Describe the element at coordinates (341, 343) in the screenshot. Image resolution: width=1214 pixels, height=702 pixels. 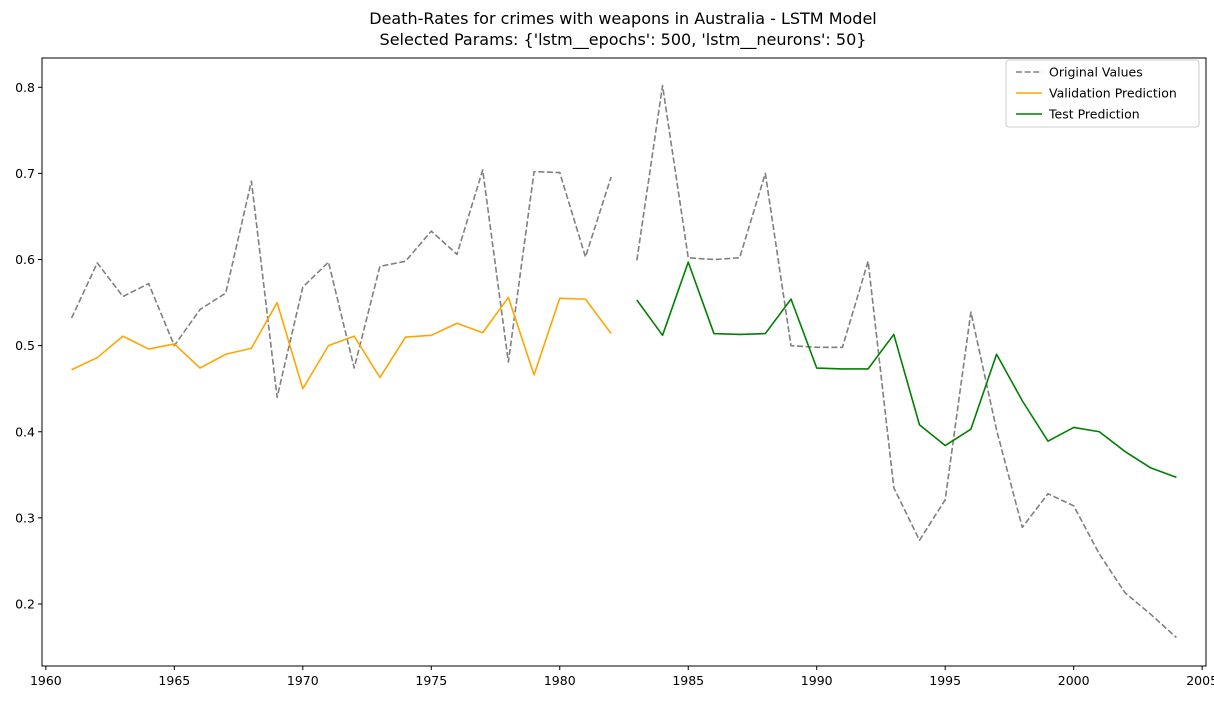
I see `series-1-line` at that location.